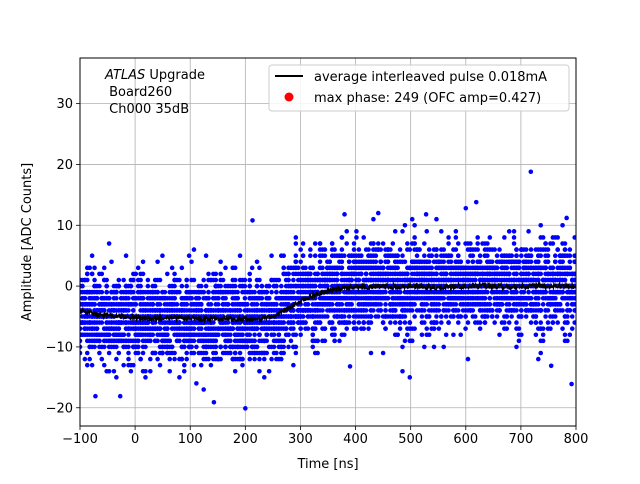  What do you see at coordinates (154, 75) in the screenshot?
I see `annotation-line-1: ATLAS Upgrade` at bounding box center [154, 75].